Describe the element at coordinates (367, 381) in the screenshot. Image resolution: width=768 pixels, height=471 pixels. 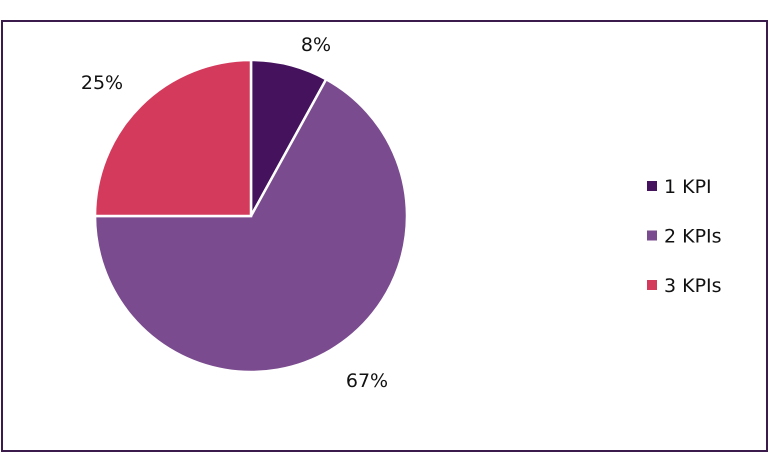
I see `data-label: 67%` at that location.